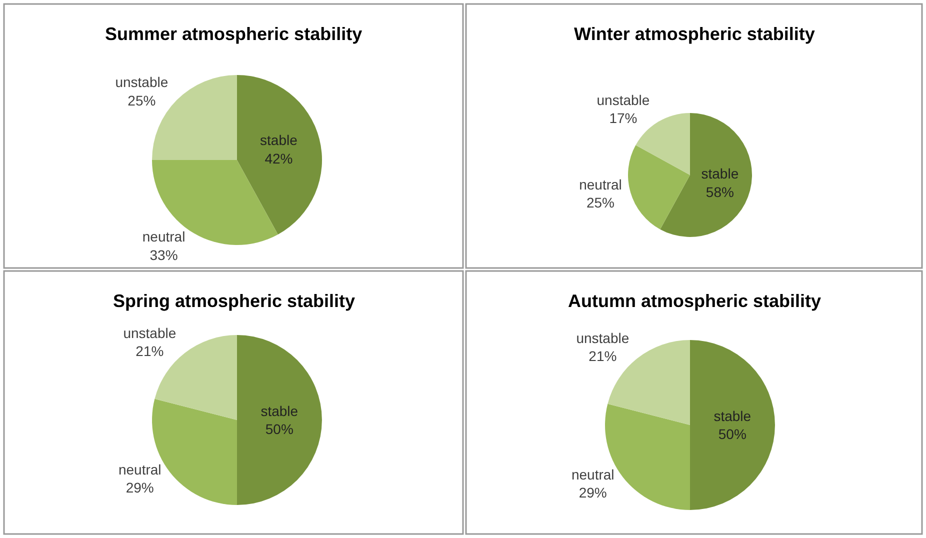 The height and width of the screenshot is (538, 926). What do you see at coordinates (720, 192) in the screenshot?
I see `data-label: 58%` at bounding box center [720, 192].